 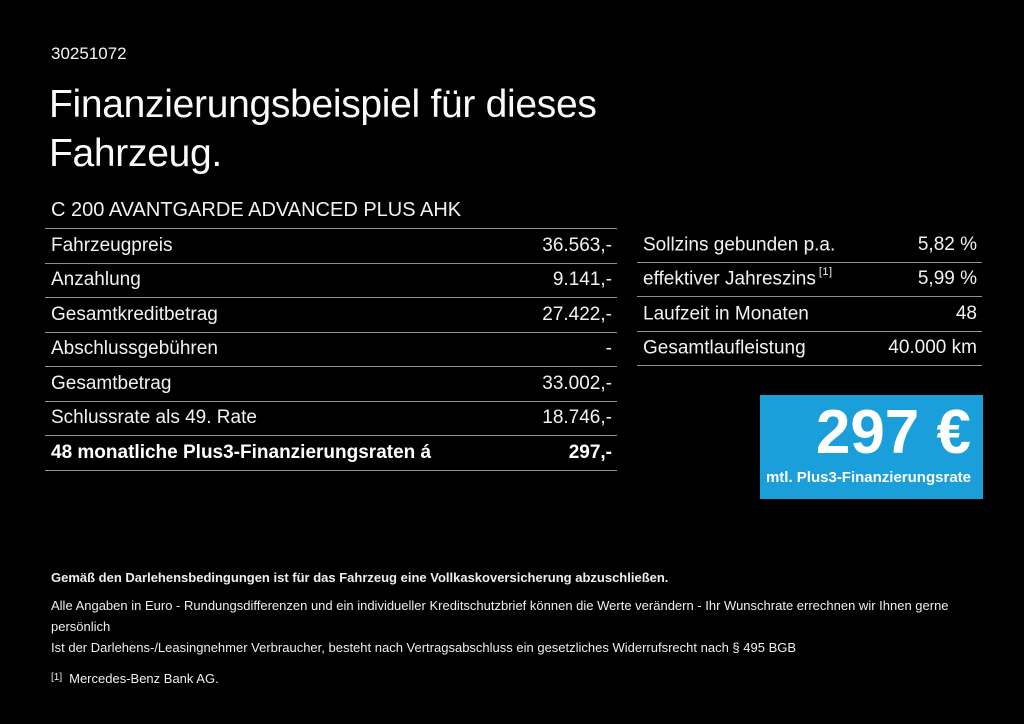 What do you see at coordinates (331, 419) in the screenshot?
I see `table-row-schlussrate: Schlussrate als 49. Rate 18.746,-` at bounding box center [331, 419].